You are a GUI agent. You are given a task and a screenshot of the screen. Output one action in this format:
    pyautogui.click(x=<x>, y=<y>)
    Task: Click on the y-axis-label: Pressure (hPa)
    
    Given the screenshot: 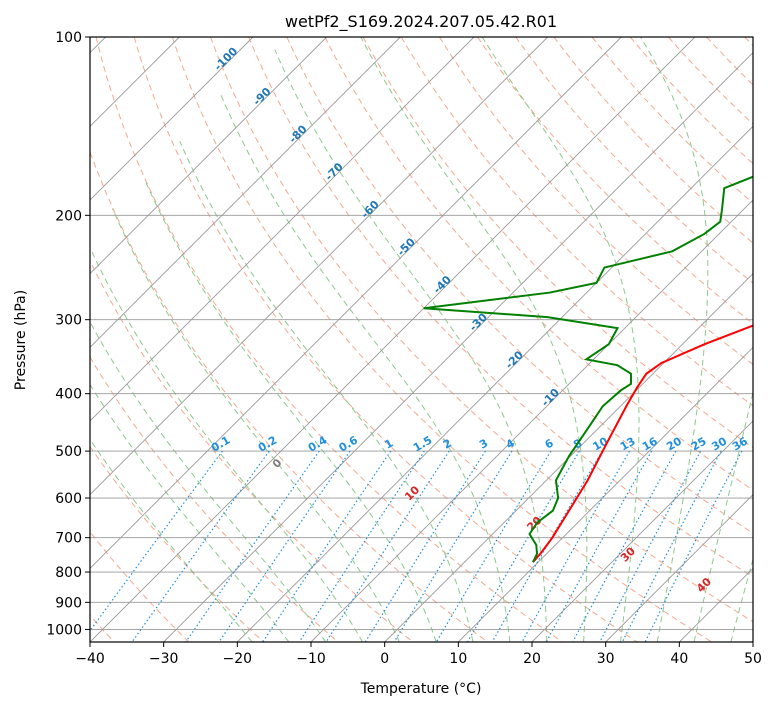 What is the action you would take?
    pyautogui.click(x=21, y=340)
    